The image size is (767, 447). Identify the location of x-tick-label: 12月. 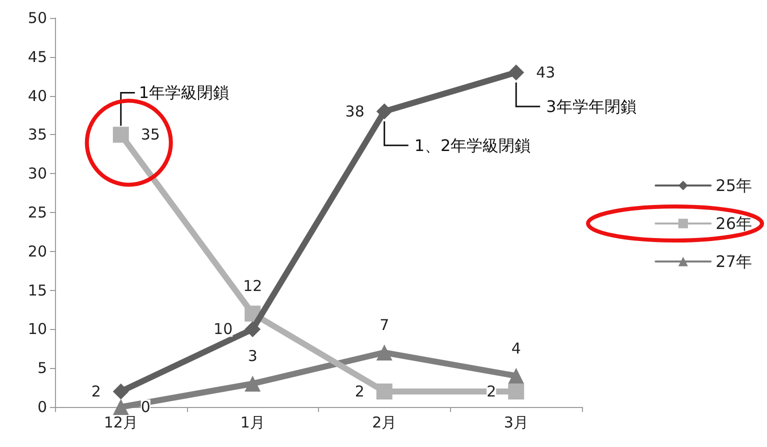
(121, 423).